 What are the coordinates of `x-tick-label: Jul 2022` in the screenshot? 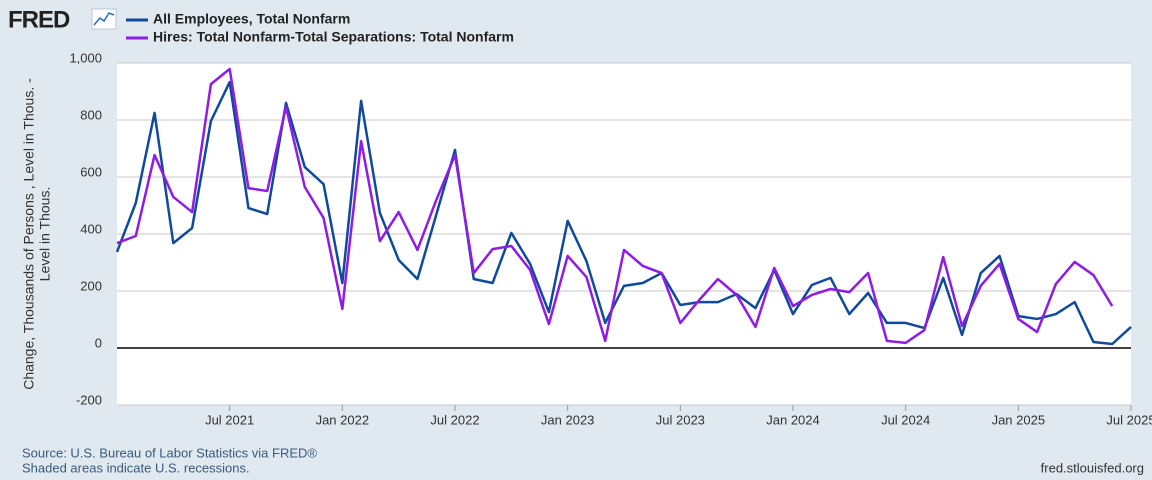 It's located at (454, 419).